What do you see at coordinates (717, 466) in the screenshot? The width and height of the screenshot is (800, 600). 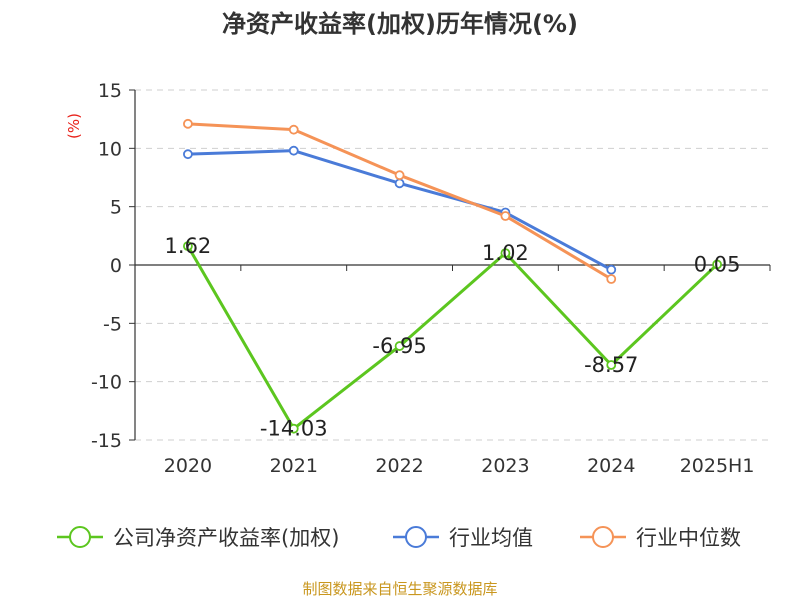 I see `x-tick-label: 2025H1` at bounding box center [717, 466].